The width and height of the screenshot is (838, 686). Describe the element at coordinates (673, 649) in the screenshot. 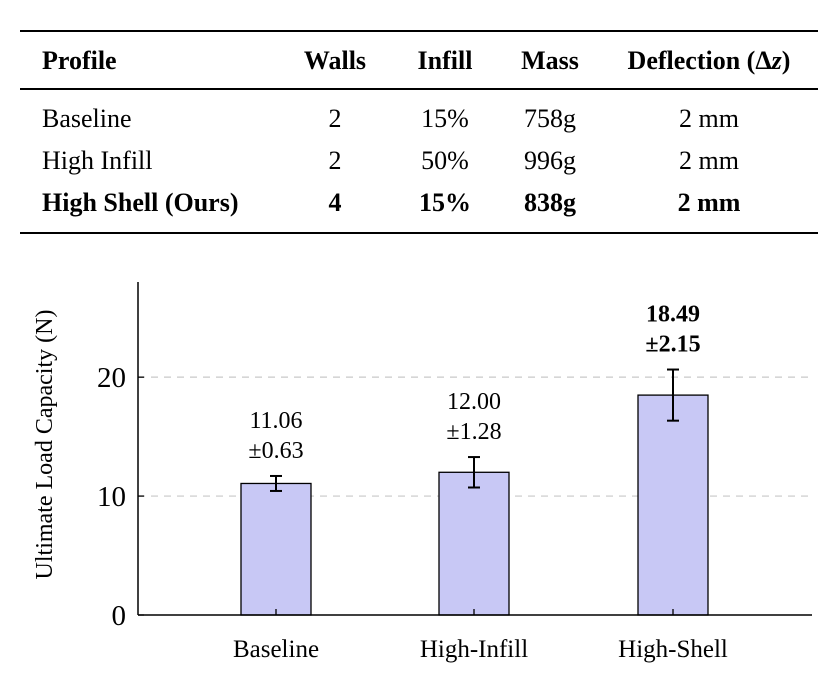

I see `x-tick-label: High-Shell` at that location.